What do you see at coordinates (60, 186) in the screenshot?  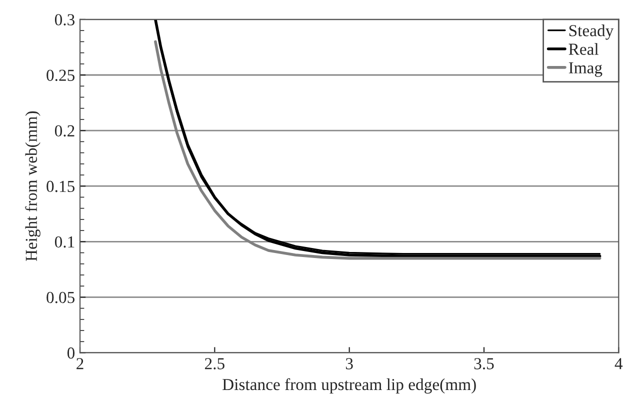 I see `y-tick-label: 0.15` at bounding box center [60, 186].